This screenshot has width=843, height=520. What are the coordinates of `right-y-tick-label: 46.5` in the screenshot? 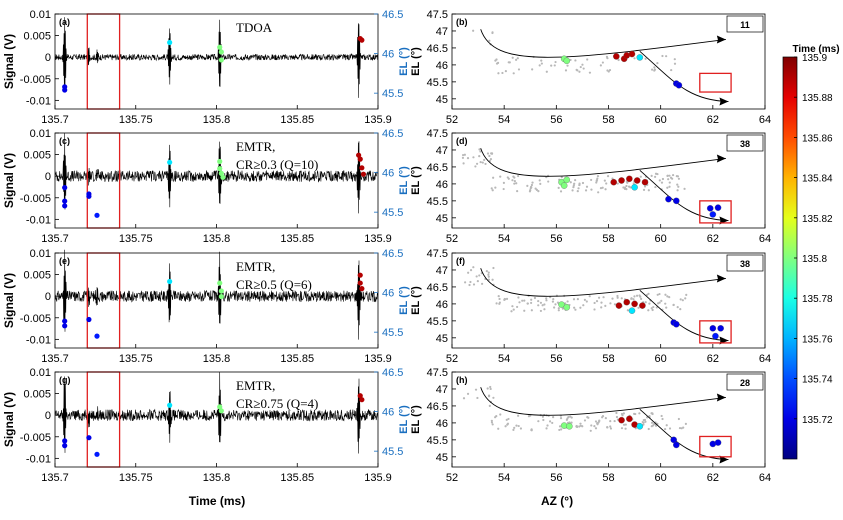 It's located at (392, 373).